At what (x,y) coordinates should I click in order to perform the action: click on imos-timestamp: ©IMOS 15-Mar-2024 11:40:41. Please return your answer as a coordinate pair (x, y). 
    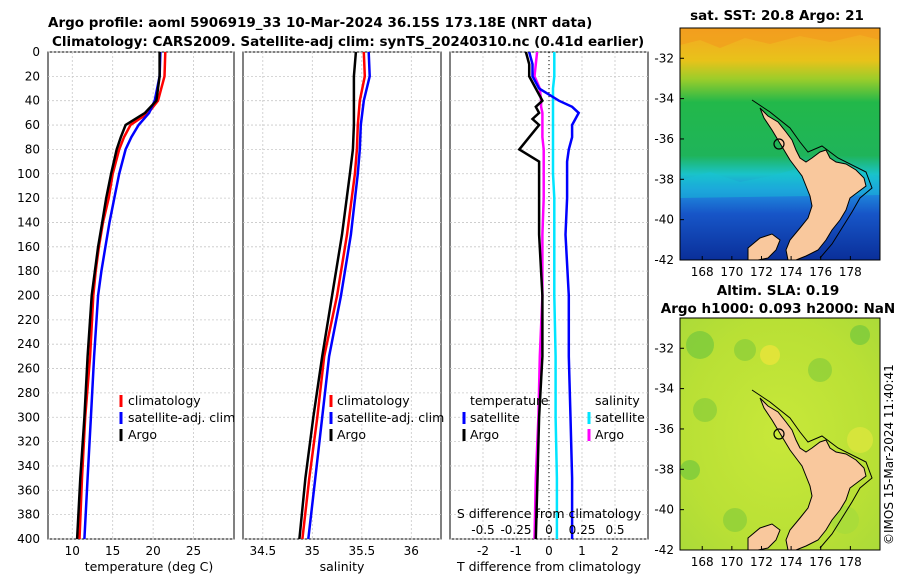
    Looking at the image, I should click on (889, 454).